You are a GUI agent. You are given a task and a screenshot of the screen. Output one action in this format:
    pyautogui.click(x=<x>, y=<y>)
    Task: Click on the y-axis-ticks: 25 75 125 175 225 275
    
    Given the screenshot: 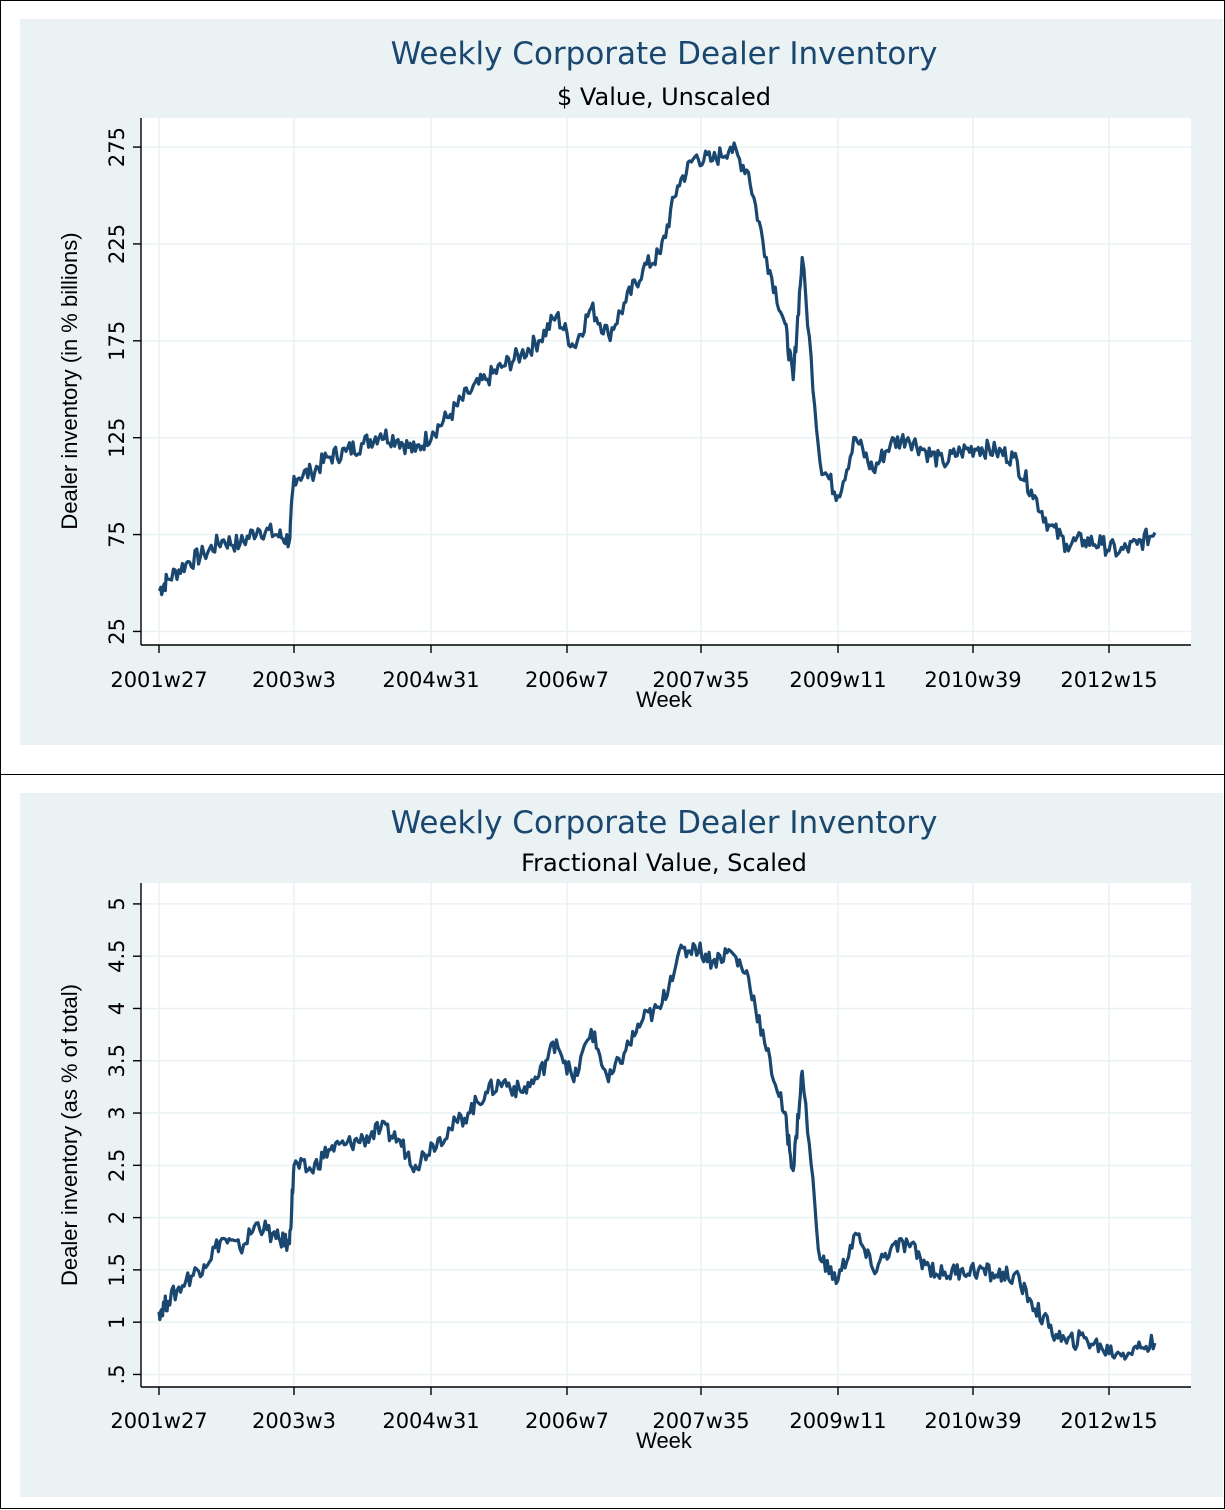 What is the action you would take?
    pyautogui.click(x=123, y=386)
    